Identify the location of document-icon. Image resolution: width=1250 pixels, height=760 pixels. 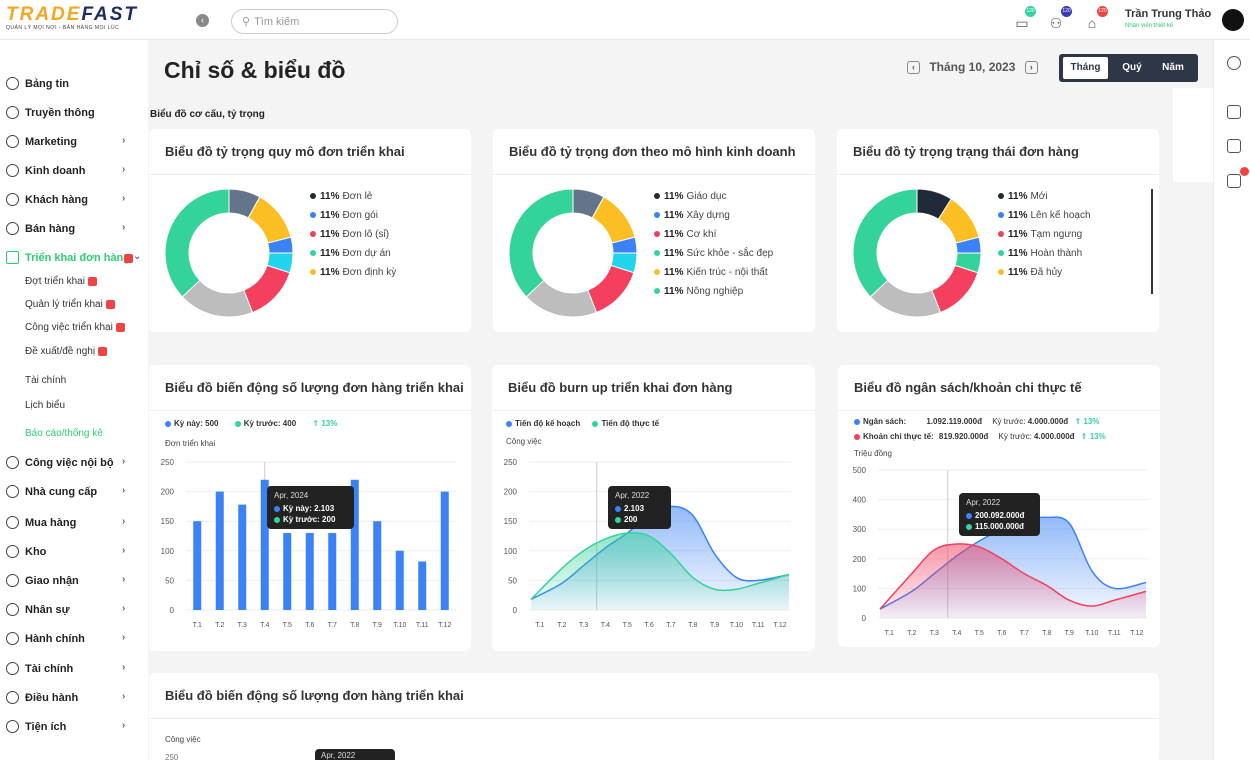
(1234, 112).